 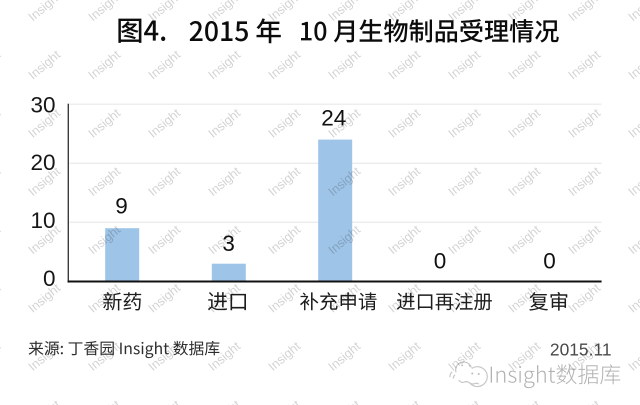 What do you see at coordinates (42, 104) in the screenshot?
I see `svg-text: 30` at bounding box center [42, 104].